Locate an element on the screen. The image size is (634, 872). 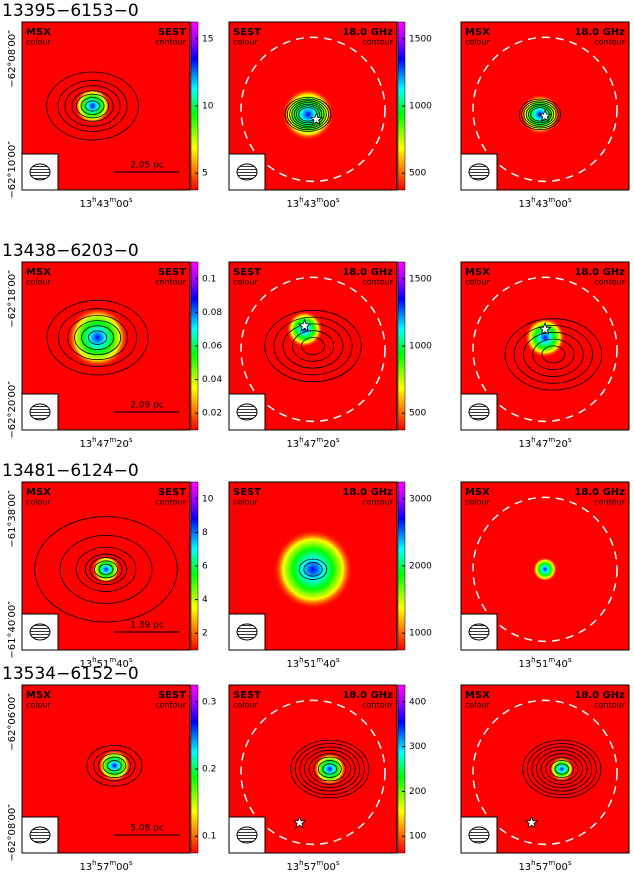
colorbar-label: 0.1 is located at coordinates (209, 279).